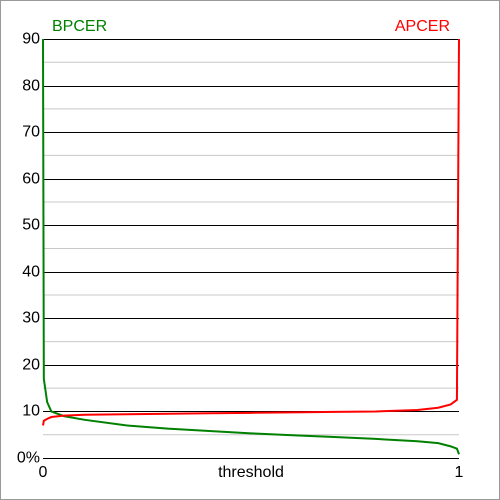  Describe the element at coordinates (79, 26) in the screenshot. I see `legend-label: BPCER` at that location.